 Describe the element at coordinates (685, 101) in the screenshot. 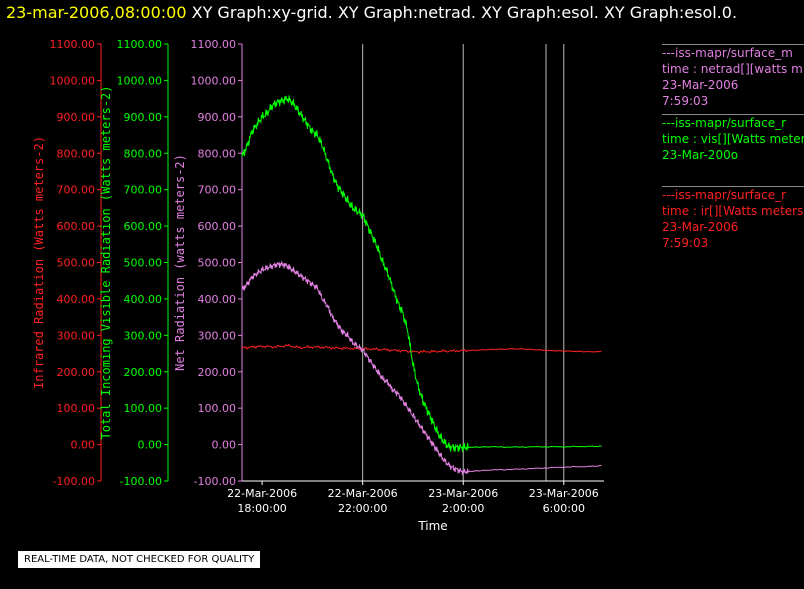

I see `legend-netrad-line-3: 7:59:03` at that location.